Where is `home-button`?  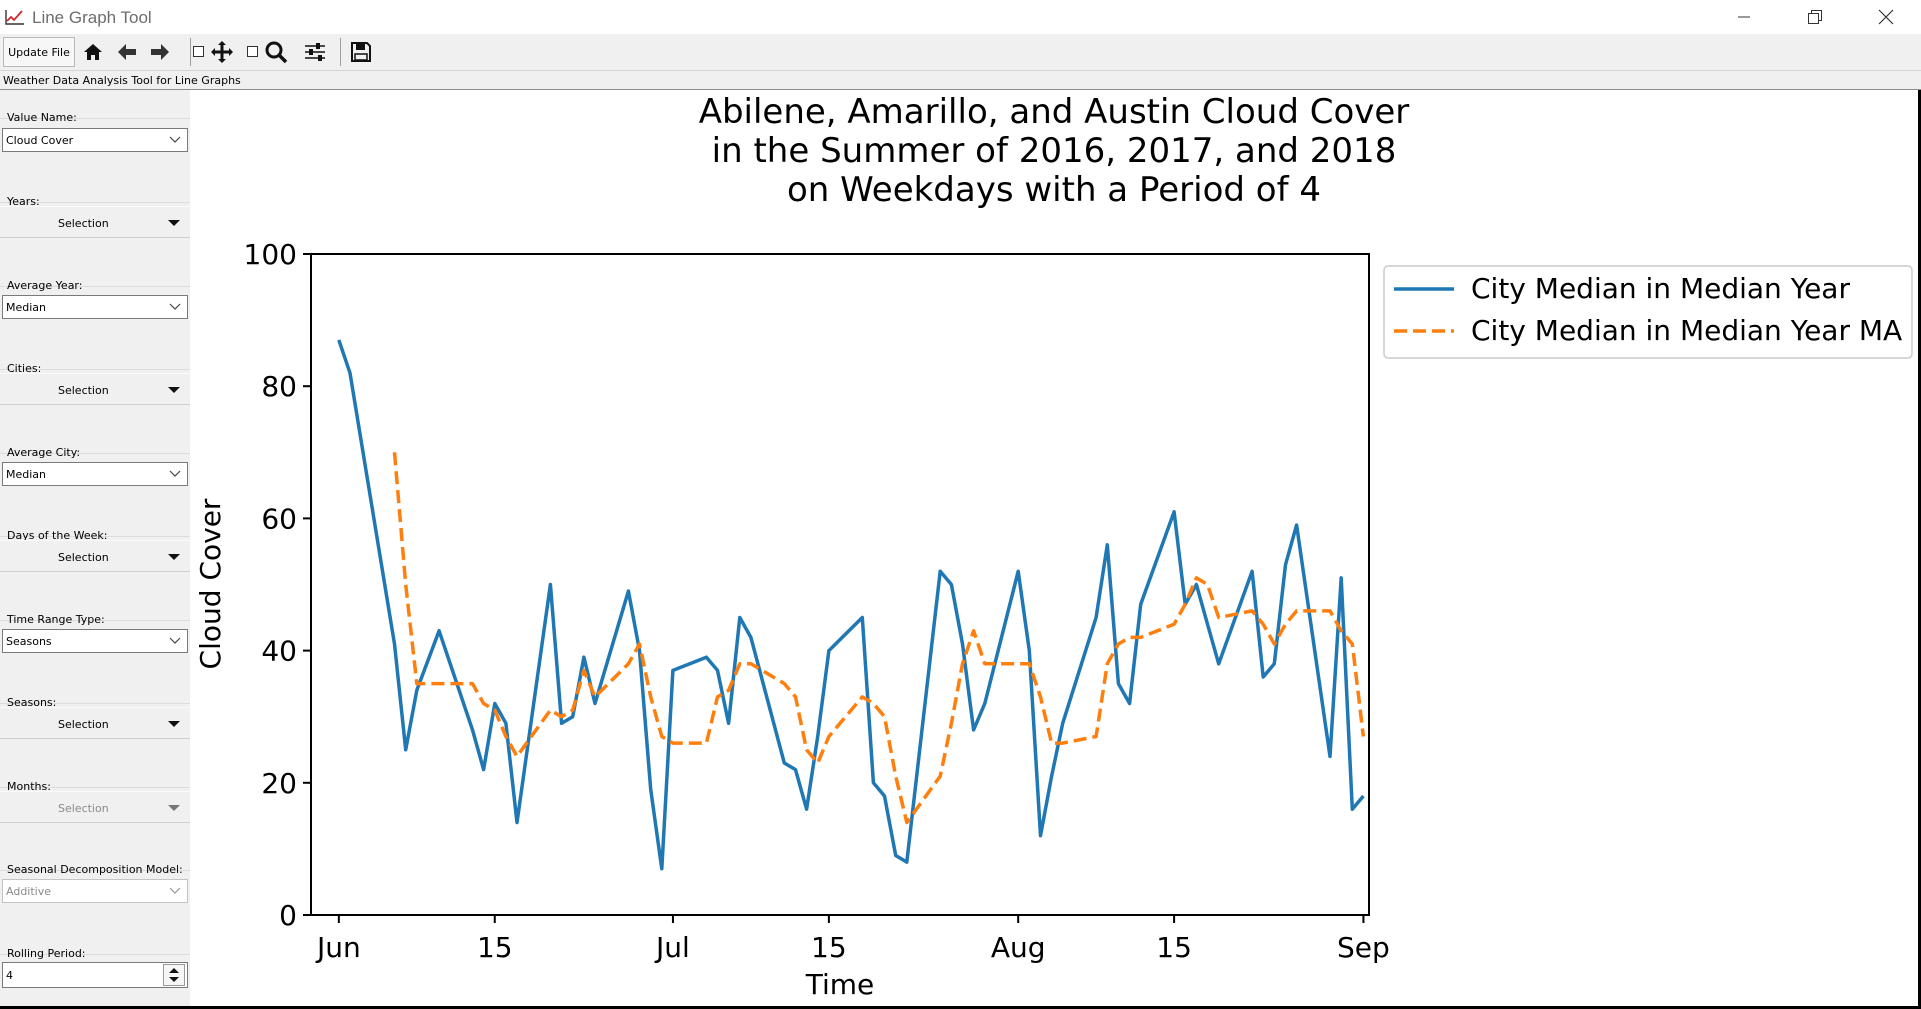 home-button is located at coordinates (93, 52).